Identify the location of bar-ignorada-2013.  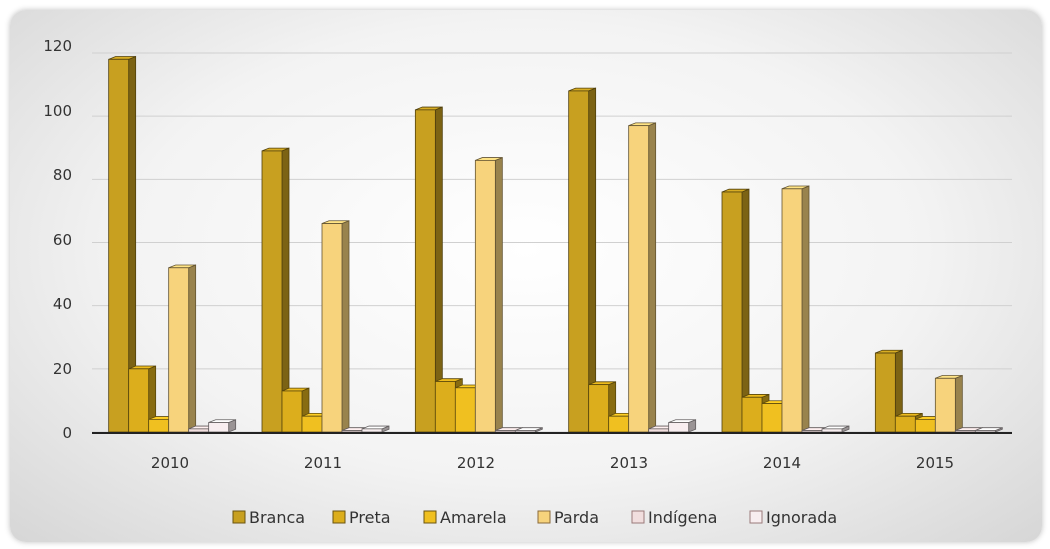
(682, 426).